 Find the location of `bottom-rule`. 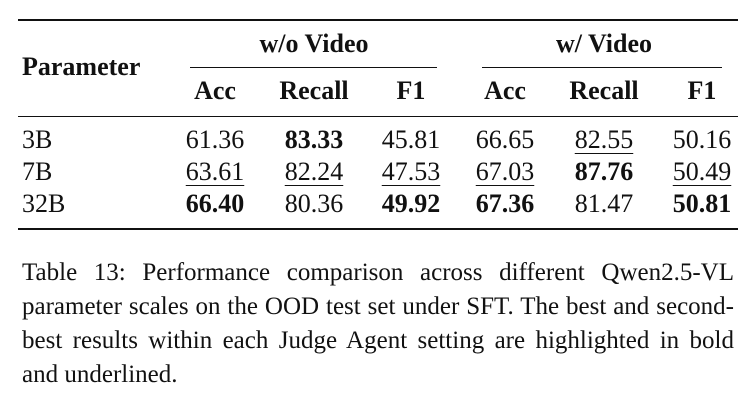

bottom-rule is located at coordinates (378, 229).